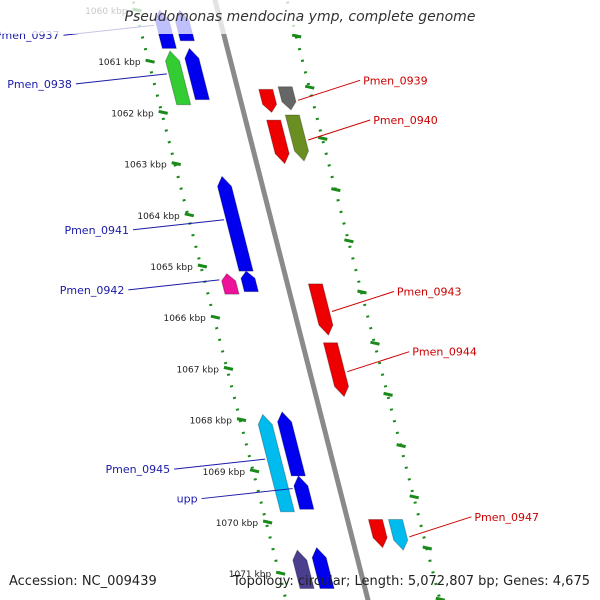 The image size is (600, 600). I want to click on gene-arrow-pmen_0939a, so click(268, 101).